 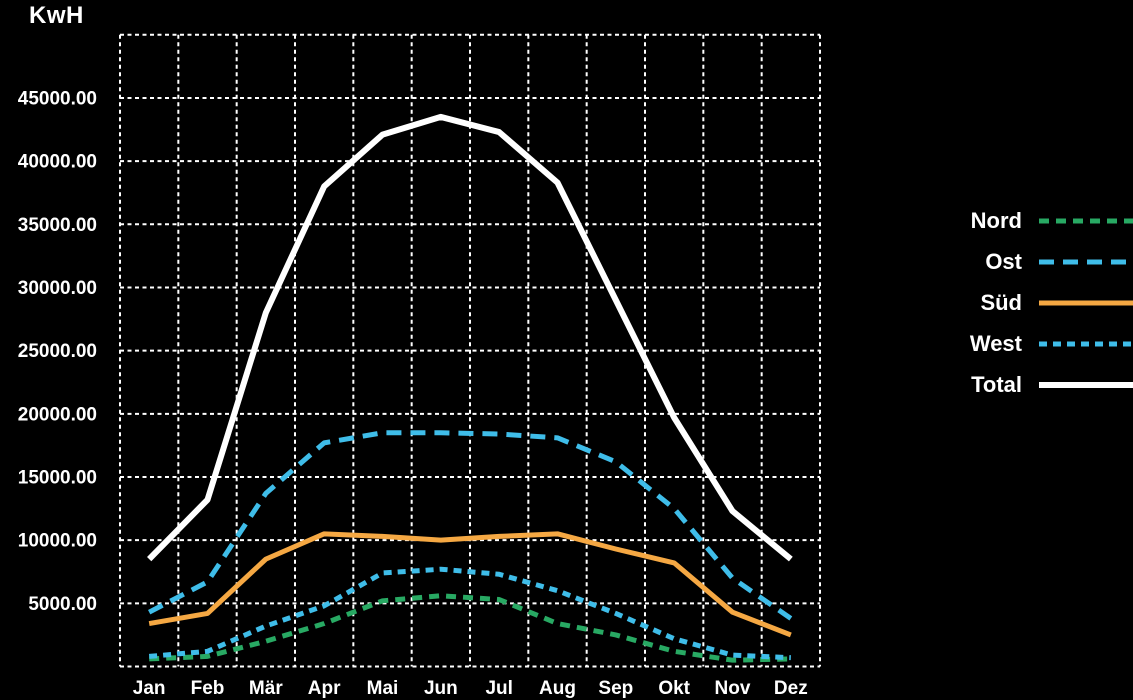 What do you see at coordinates (57, 162) in the screenshot?
I see `y-axis-tick-label: 40000.00` at bounding box center [57, 162].